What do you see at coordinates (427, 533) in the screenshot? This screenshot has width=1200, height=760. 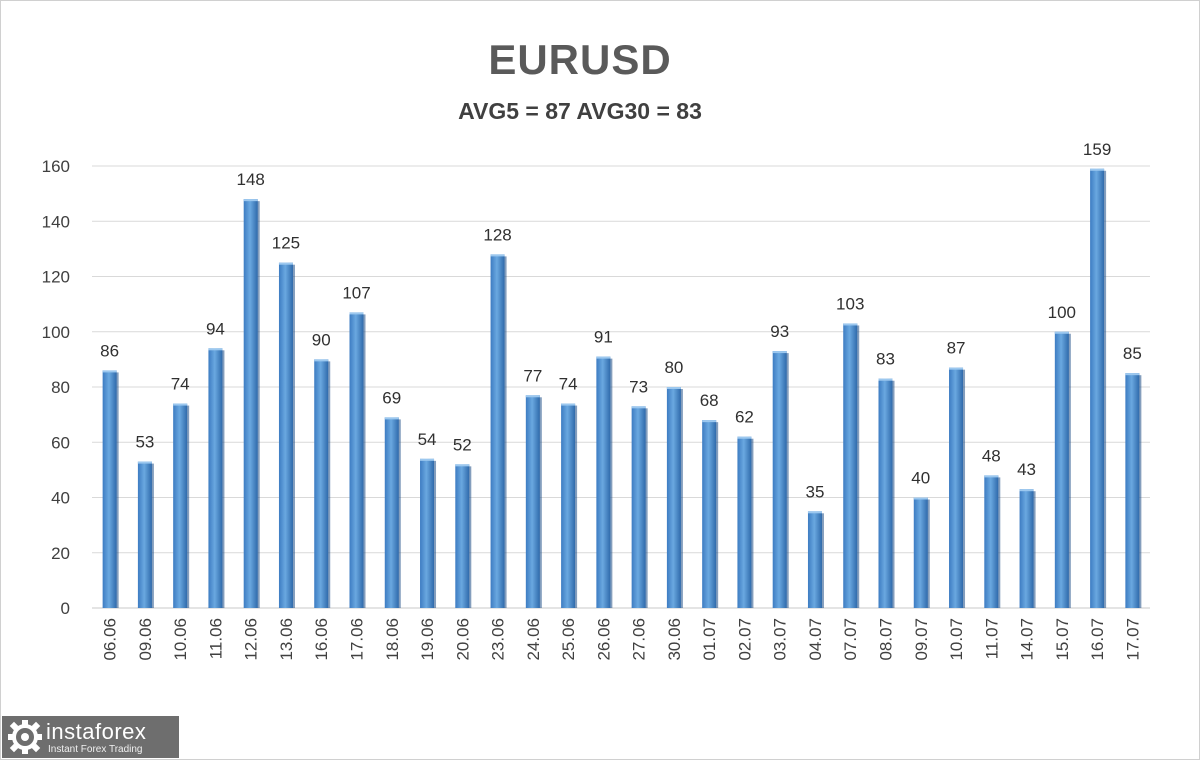 I see `bar-19.06` at bounding box center [427, 533].